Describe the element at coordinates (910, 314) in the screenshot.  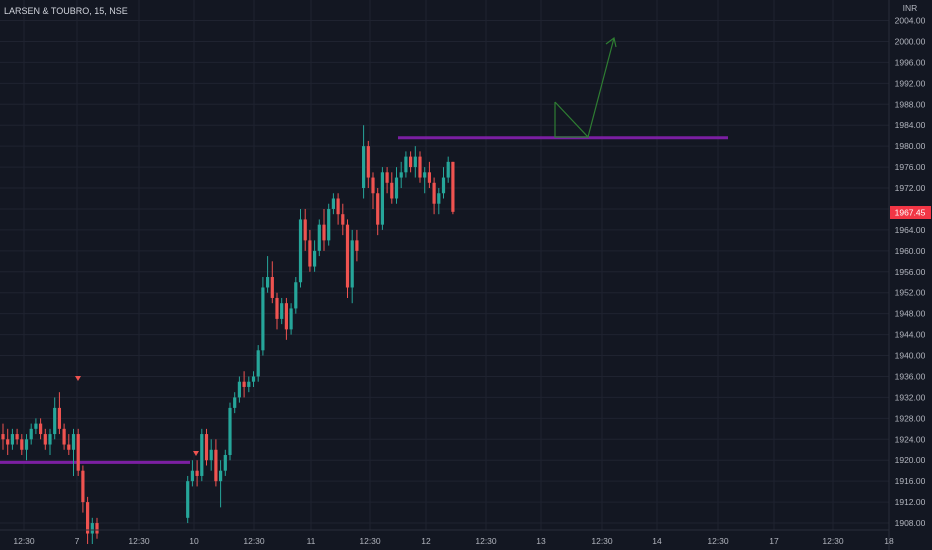
I see `price-tick-label: 1948.00` at that location.